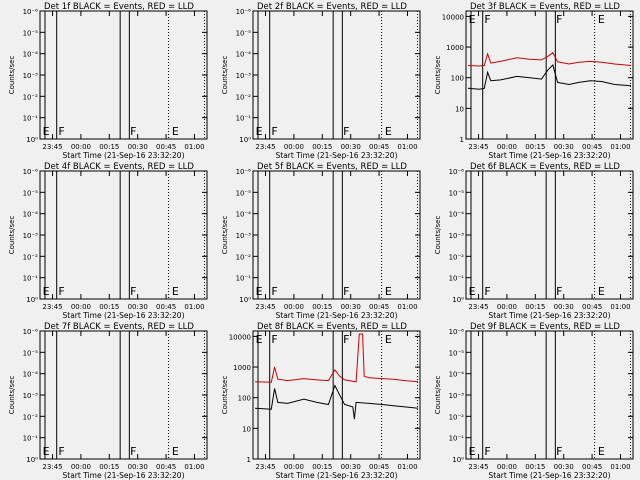 The width and height of the screenshot is (640, 480). I want to click on y-tick-label: 10000, so click(240, 337).